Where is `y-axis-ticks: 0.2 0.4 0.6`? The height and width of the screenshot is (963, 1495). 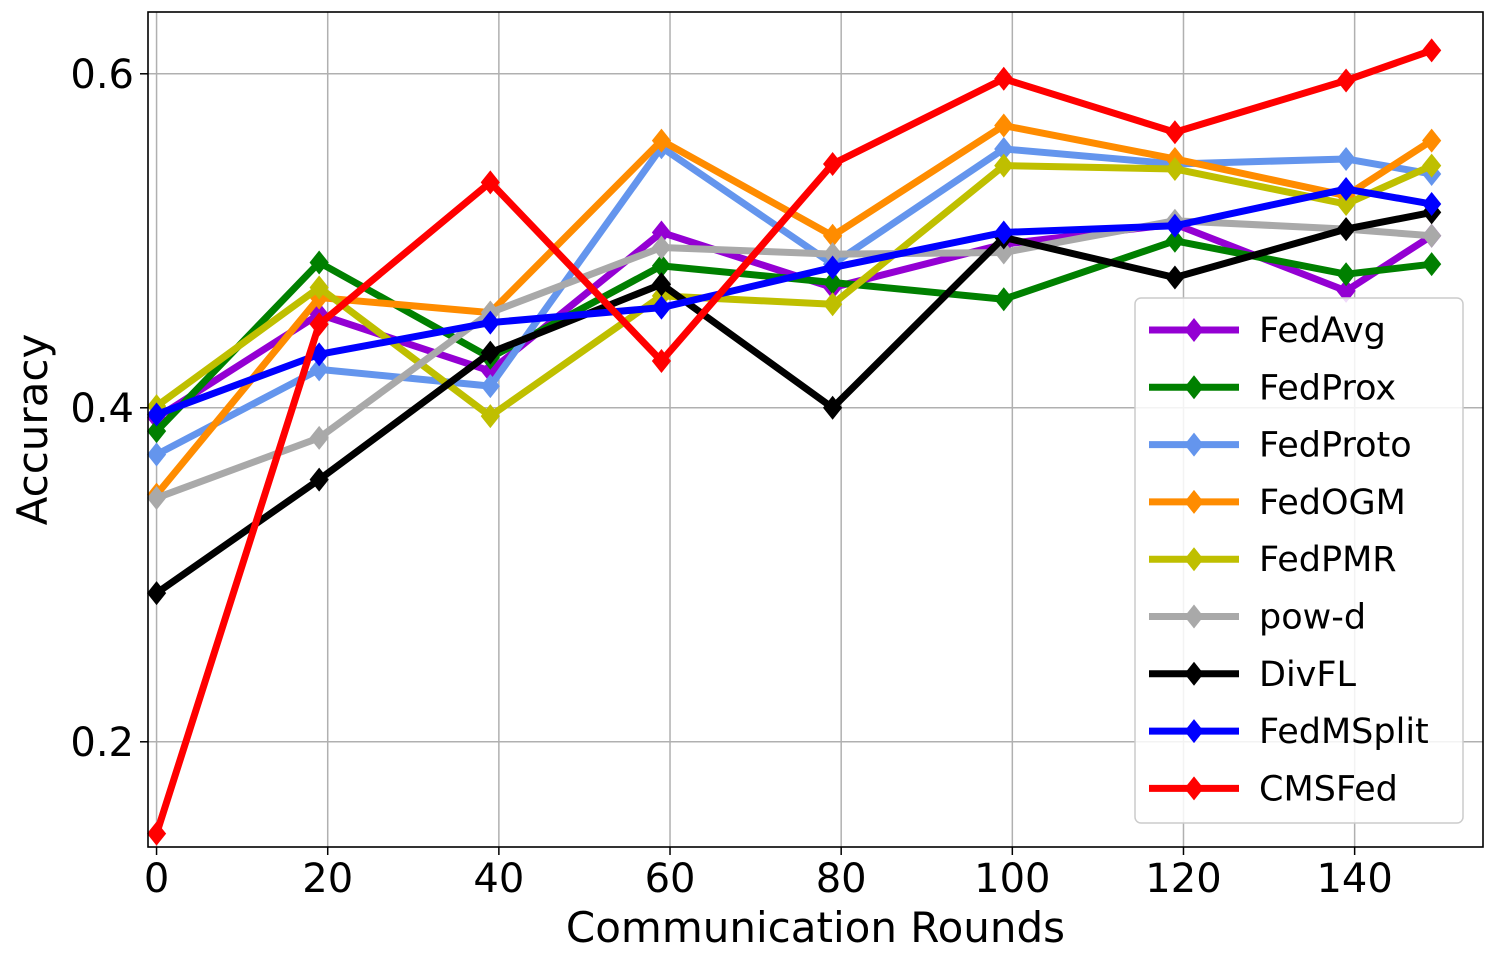
y-axis-ticks: 0.2 0.4 0.6 is located at coordinates (109, 409).